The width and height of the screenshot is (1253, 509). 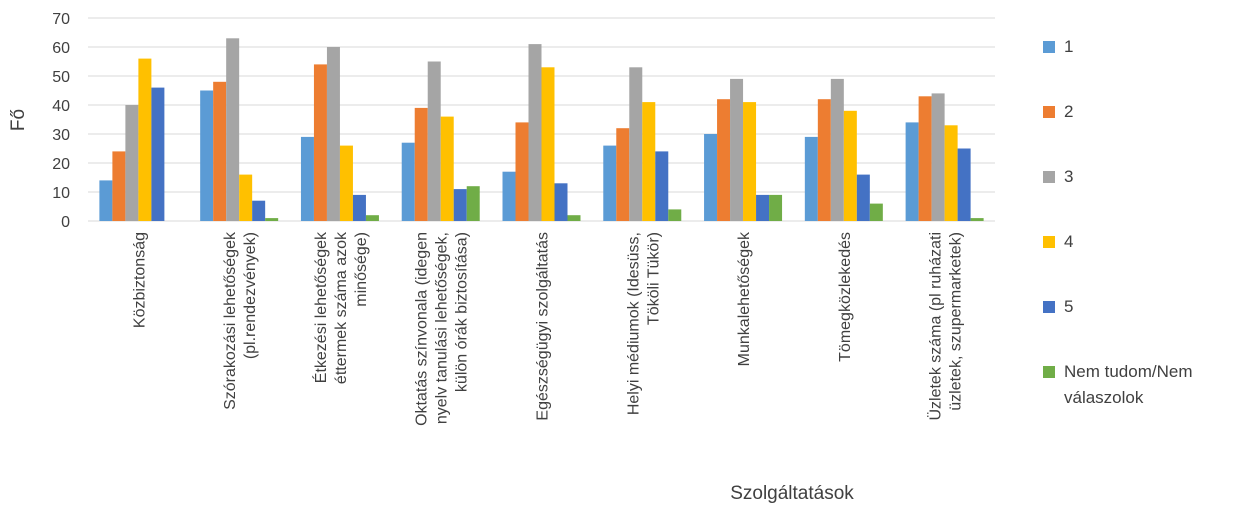 What do you see at coordinates (61, 135) in the screenshot?
I see `y-tick-label: 30` at bounding box center [61, 135].